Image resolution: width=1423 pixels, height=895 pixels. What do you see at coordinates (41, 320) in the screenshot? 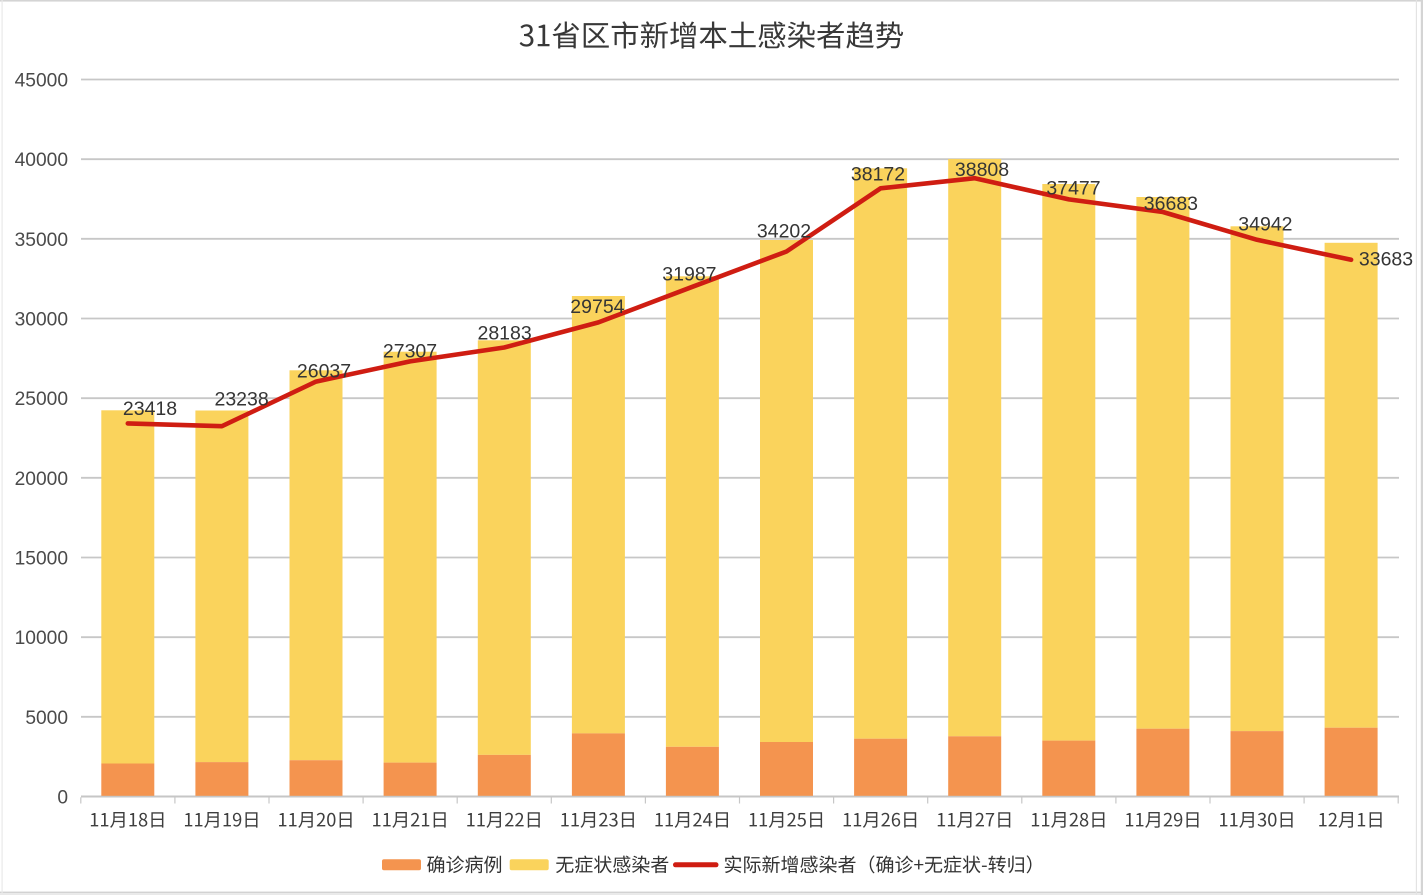
I see `svg-text: 30000` at bounding box center [41, 320].